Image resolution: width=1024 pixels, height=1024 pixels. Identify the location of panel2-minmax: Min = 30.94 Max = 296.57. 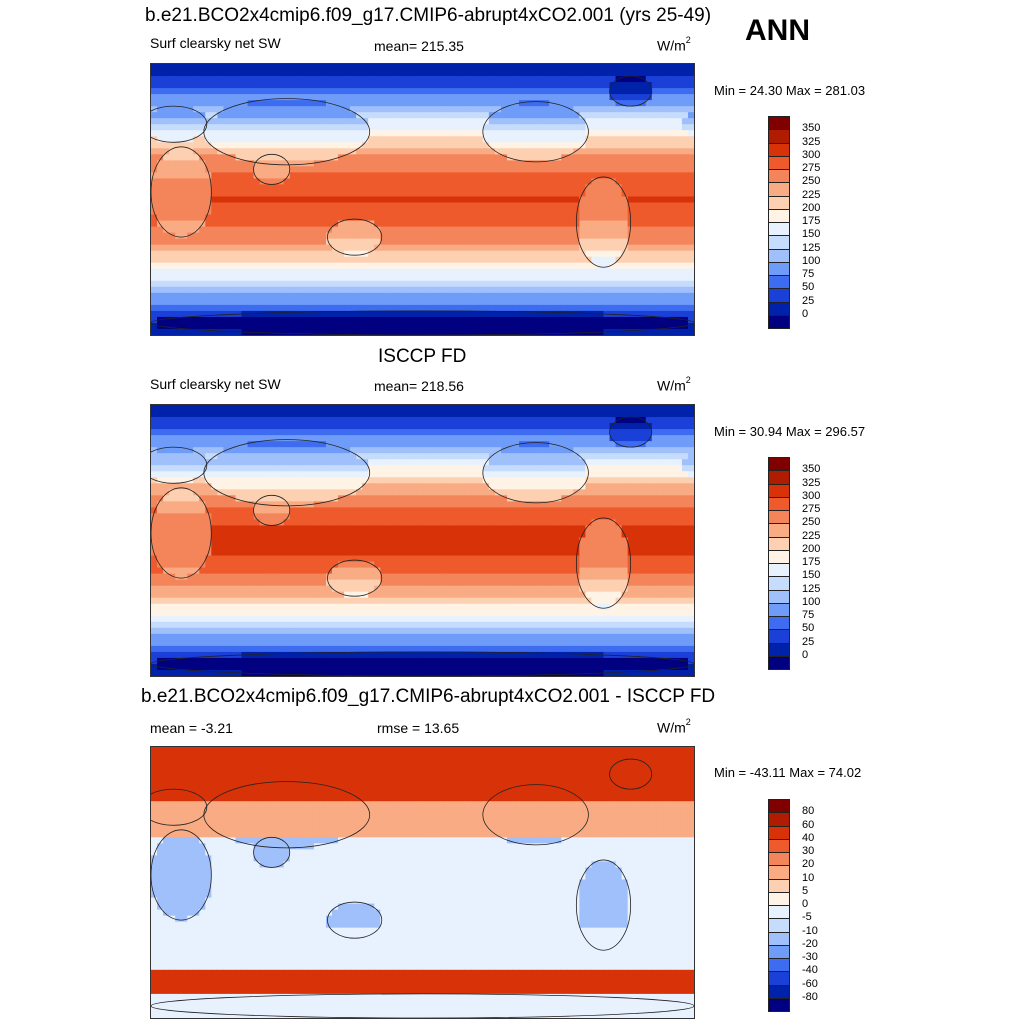
(790, 431).